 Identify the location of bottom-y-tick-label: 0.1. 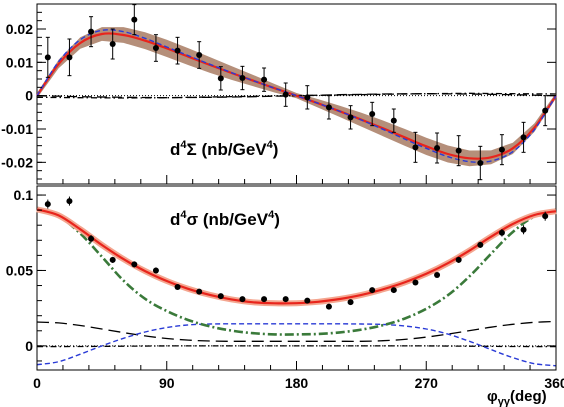
(24, 195).